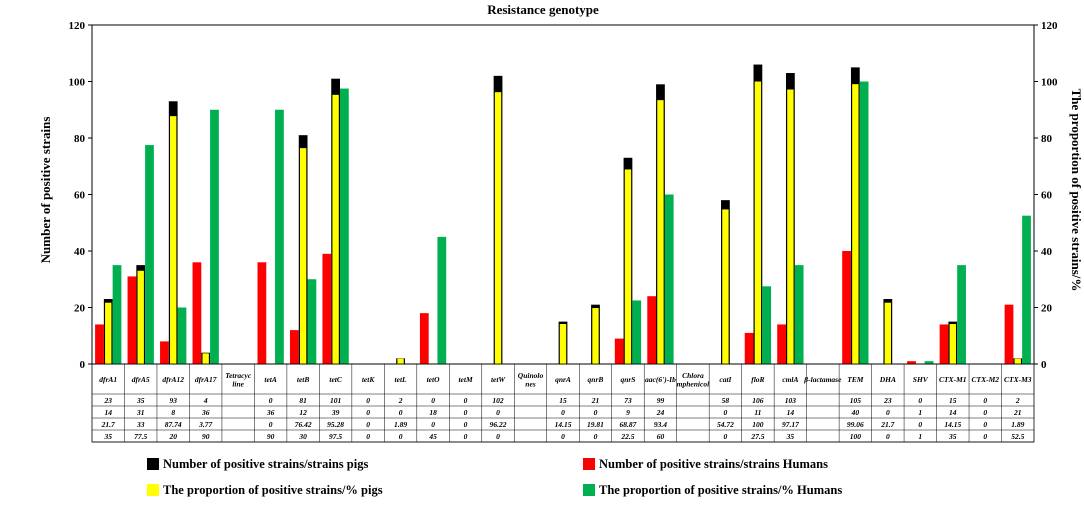 The height and width of the screenshot is (507, 1084). I want to click on category-label: floR, so click(757, 379).